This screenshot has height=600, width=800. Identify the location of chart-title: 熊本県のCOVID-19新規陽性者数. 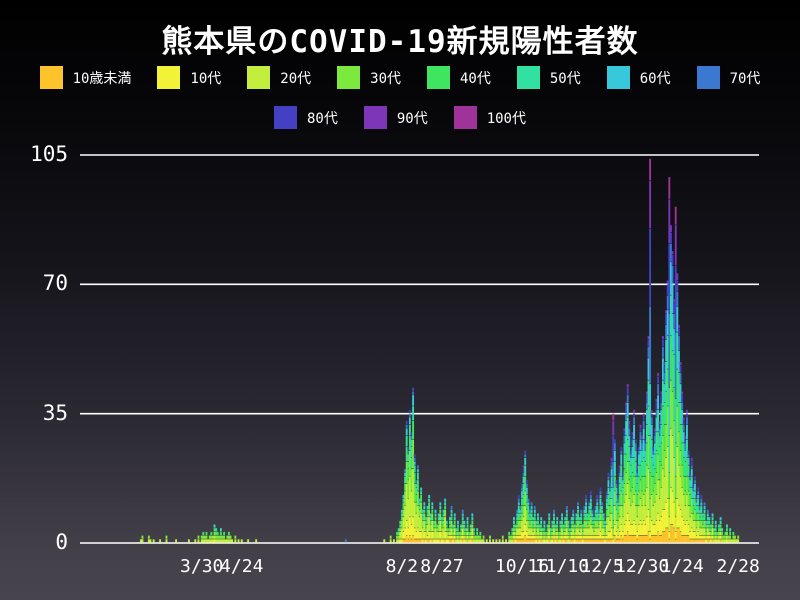
(400, 42).